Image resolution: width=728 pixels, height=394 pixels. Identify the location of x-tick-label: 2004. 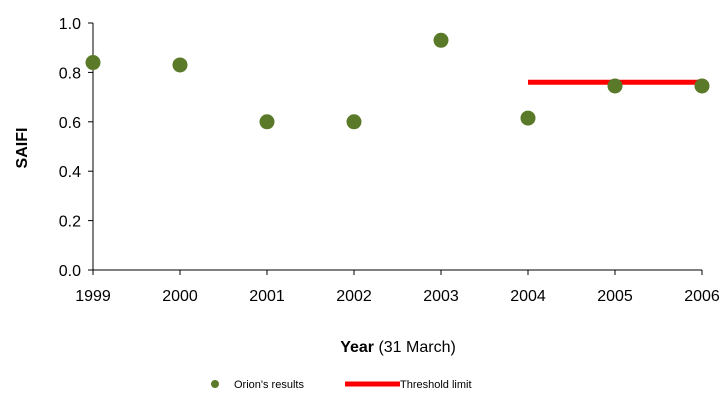
(528, 296).